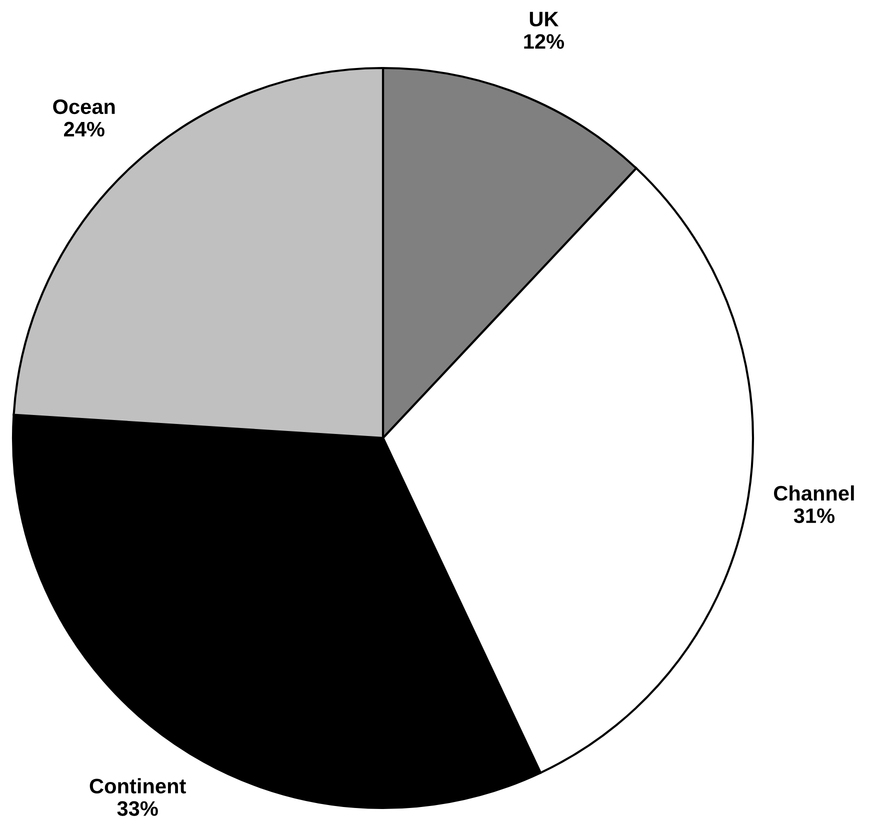 The width and height of the screenshot is (884, 834). What do you see at coordinates (137, 808) in the screenshot?
I see `data-label: 33%` at bounding box center [137, 808].